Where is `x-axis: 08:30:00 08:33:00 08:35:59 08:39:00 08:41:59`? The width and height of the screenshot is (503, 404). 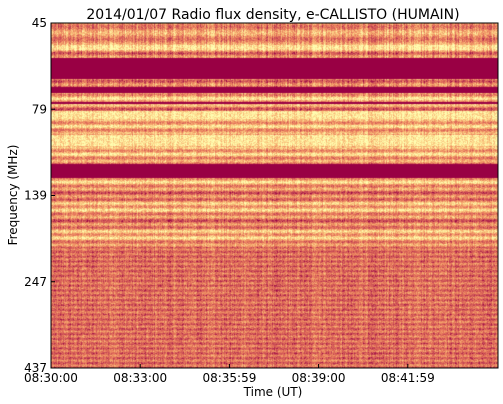 x-axis: 08:30:00 08:33:00 08:35:59 08:39:00 08:41:59 is located at coordinates (229, 374).